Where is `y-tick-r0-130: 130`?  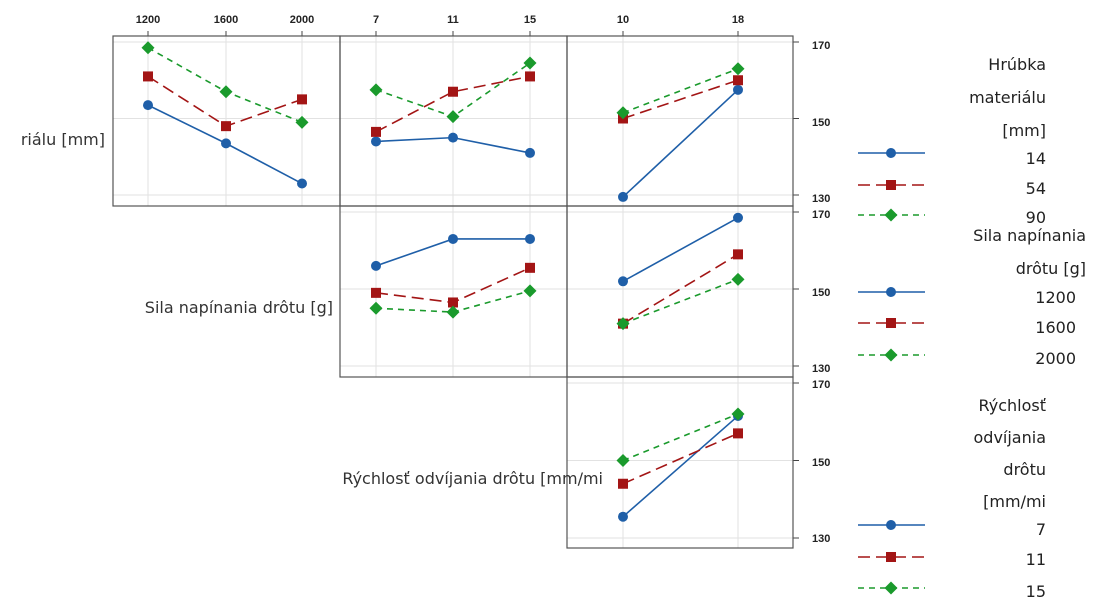 y-tick-r0-130: 130 is located at coordinates (821, 199).